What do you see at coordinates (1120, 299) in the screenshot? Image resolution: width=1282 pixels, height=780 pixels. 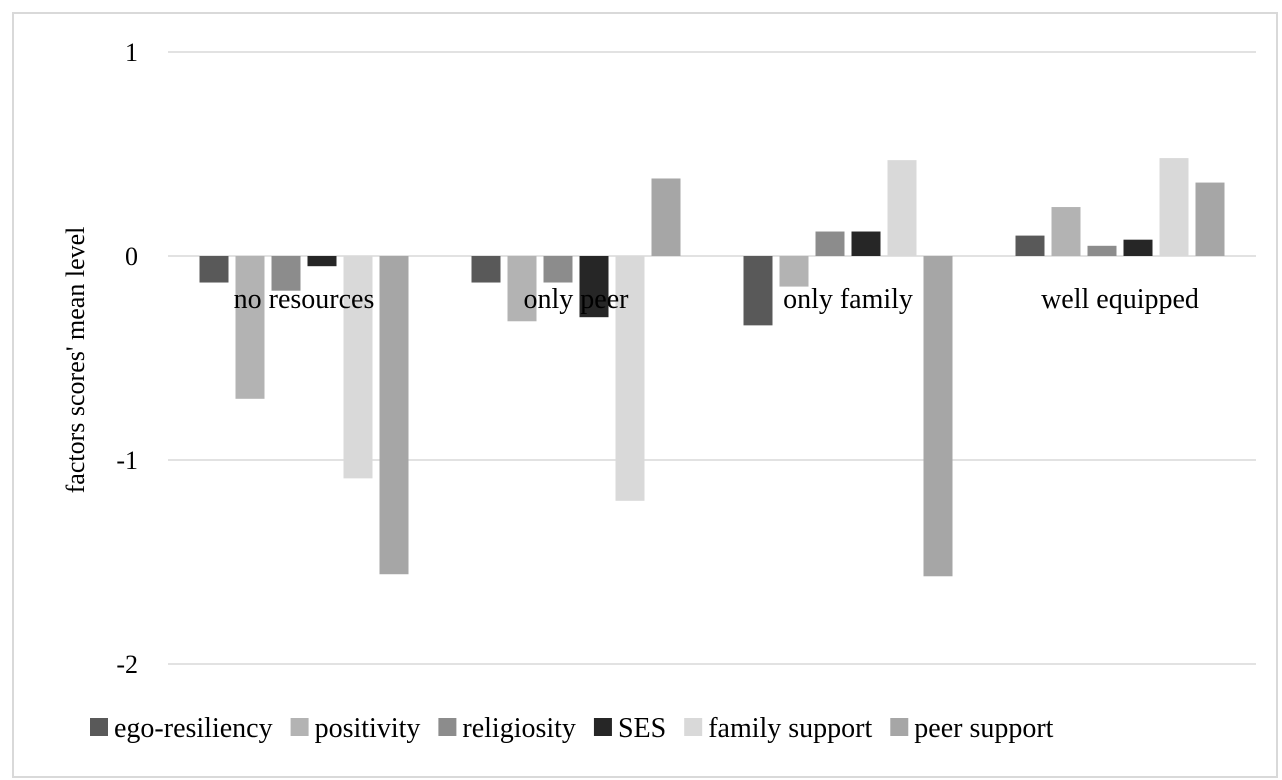 I see `category-label: well equipped` at bounding box center [1120, 299].